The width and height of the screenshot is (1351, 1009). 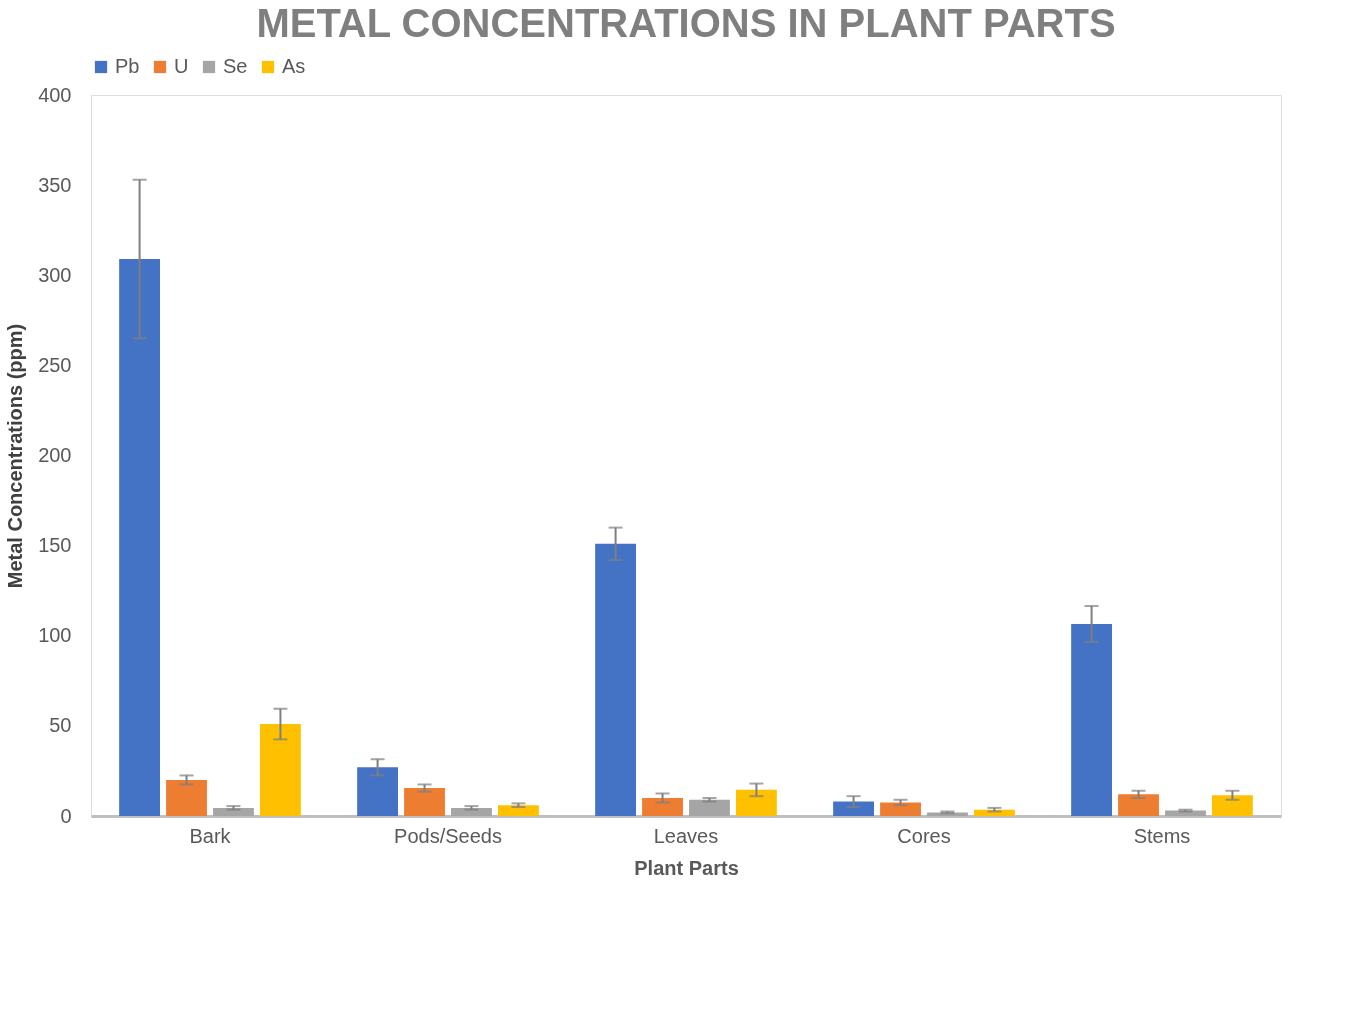 What do you see at coordinates (294, 66) in the screenshot?
I see `legend-label: As` at bounding box center [294, 66].